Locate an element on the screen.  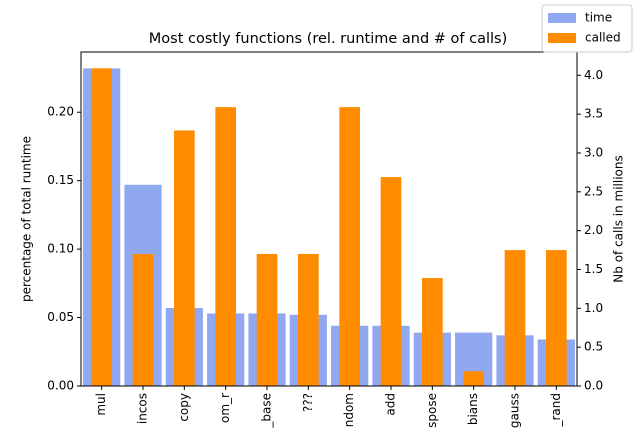
y2-tick-label: 2.5 is located at coordinates (593, 191).